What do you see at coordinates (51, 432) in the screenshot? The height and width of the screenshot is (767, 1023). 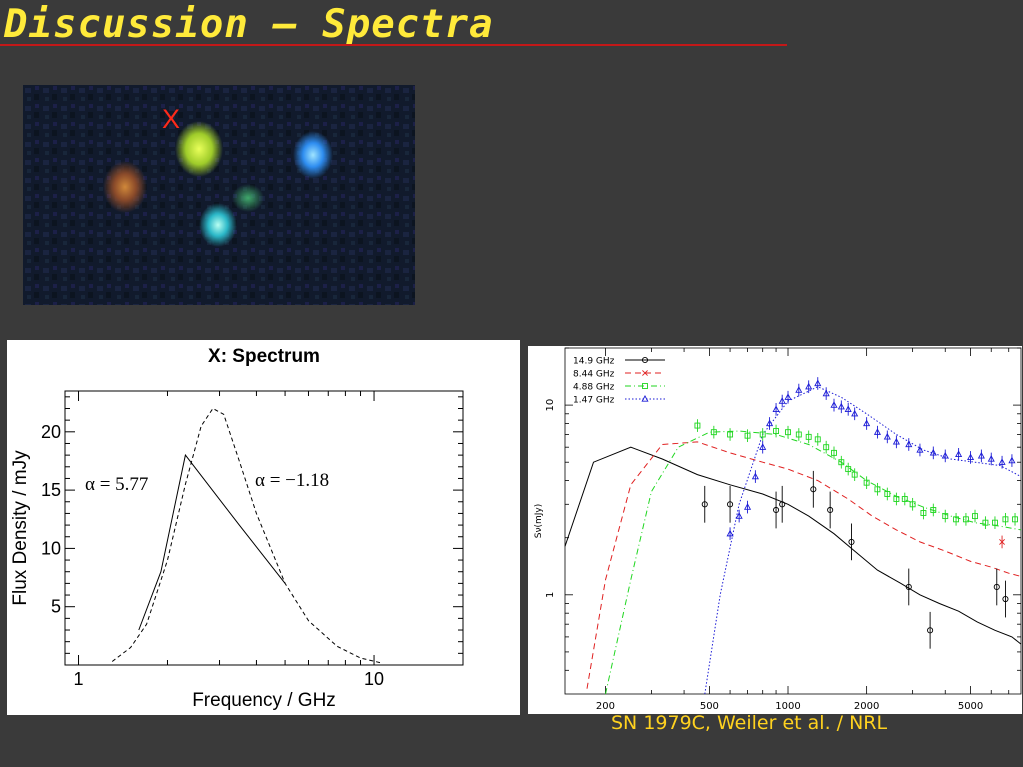 I see `x-spectrum-ytick-label: 20` at bounding box center [51, 432].